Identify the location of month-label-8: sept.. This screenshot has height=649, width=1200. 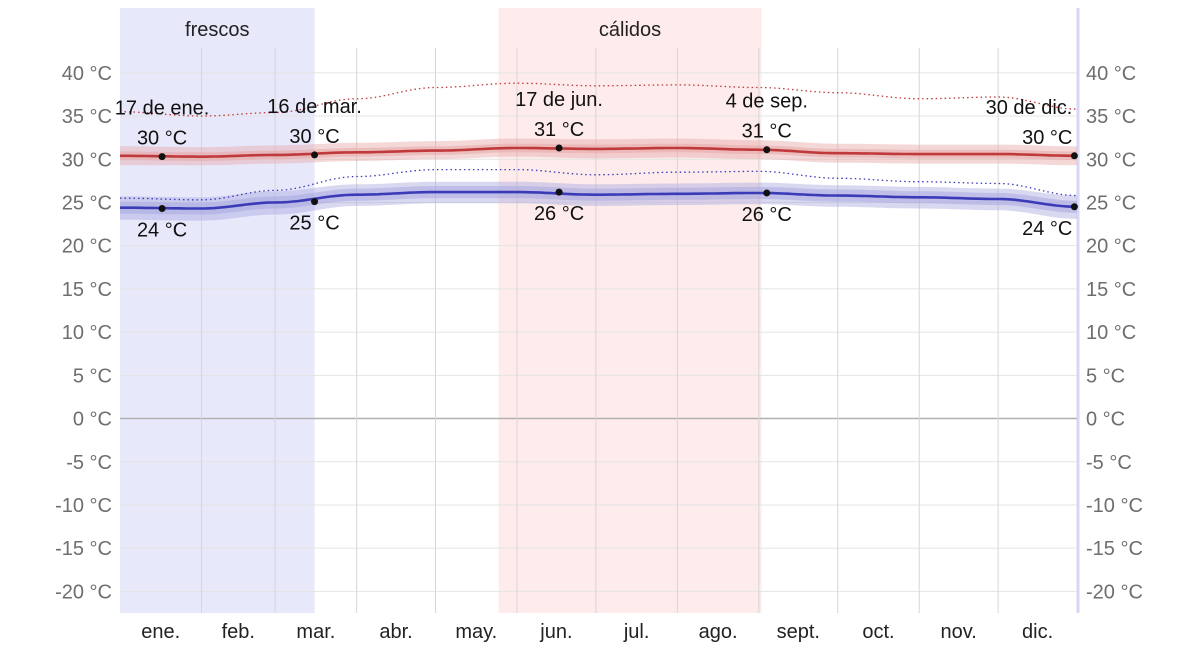
(798, 632).